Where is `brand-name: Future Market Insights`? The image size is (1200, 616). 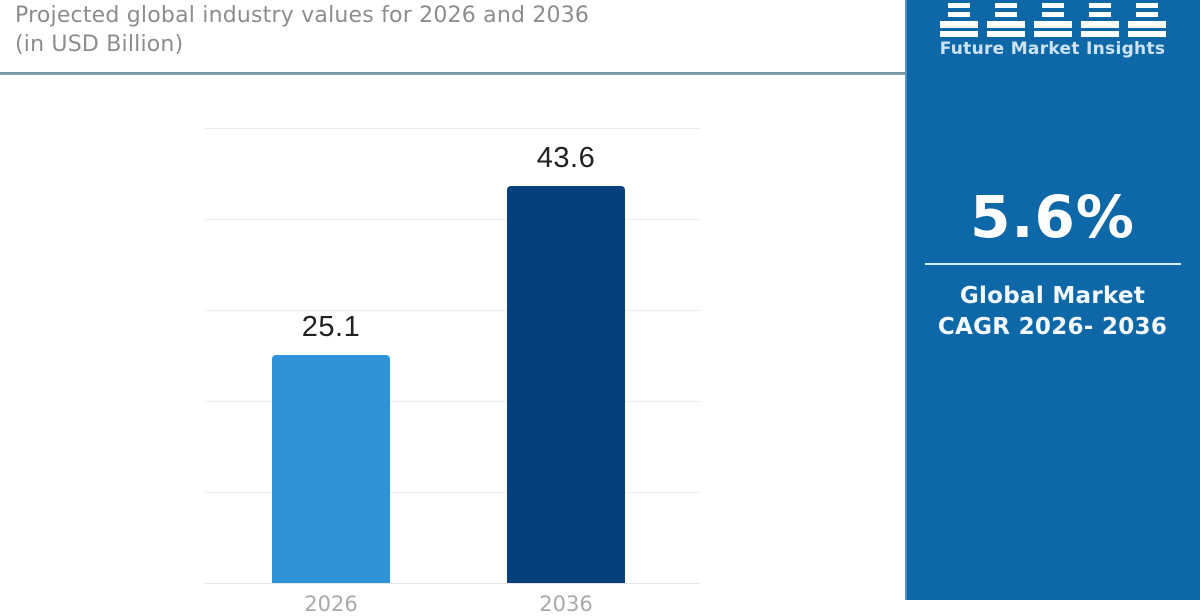 brand-name: Future Market Insights is located at coordinates (1052, 49).